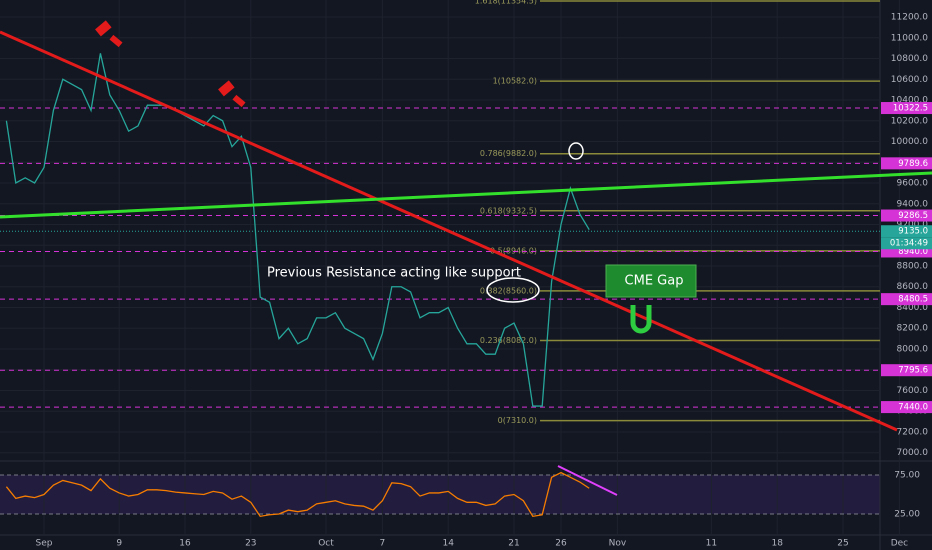  What do you see at coordinates (515, 81) in the screenshot?
I see `fib-label: 1(10582.0)` at bounding box center [515, 81].